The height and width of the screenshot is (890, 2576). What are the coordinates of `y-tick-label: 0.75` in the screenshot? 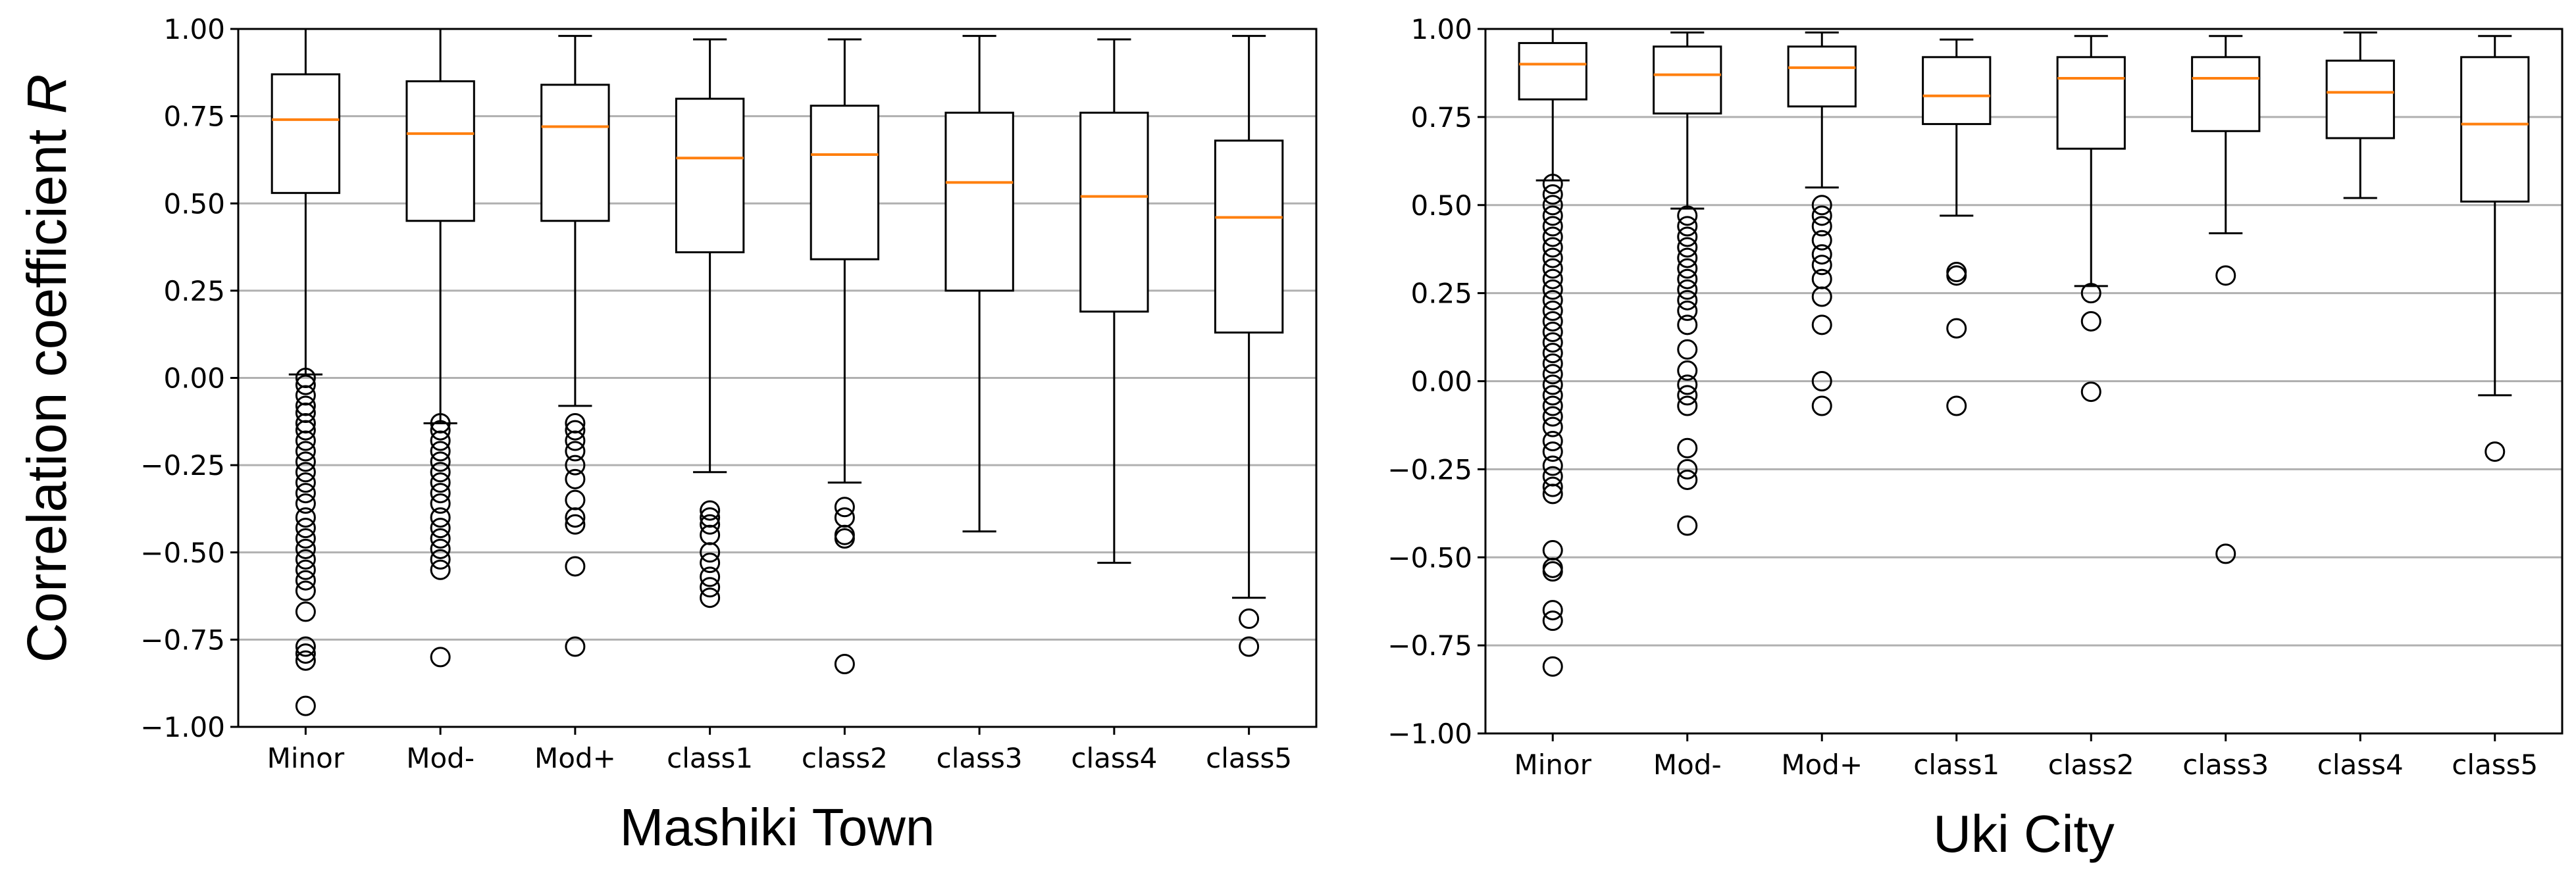 It's located at (1441, 118).